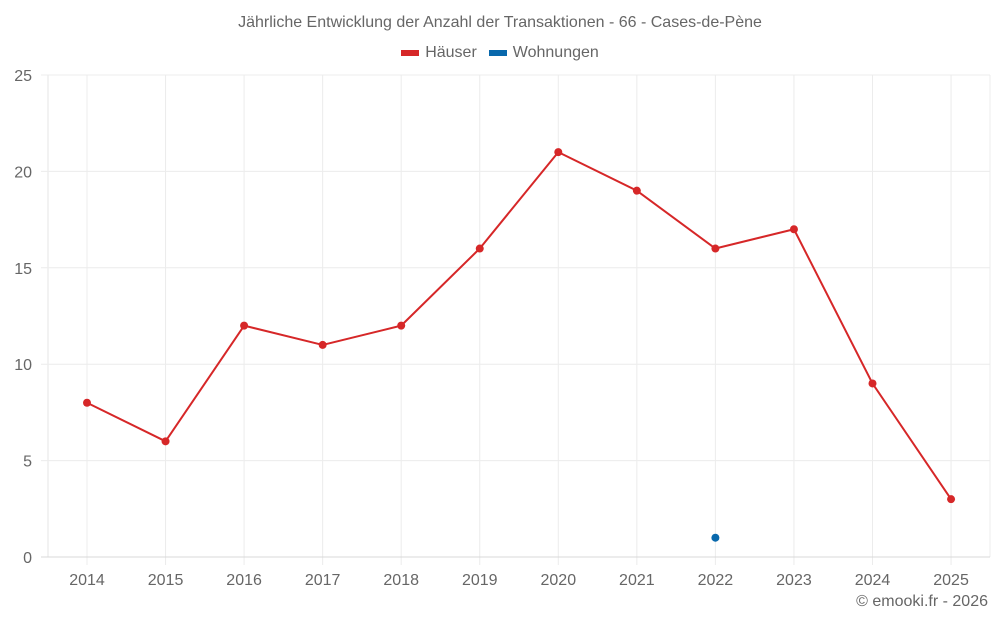 This screenshot has width=1000, height=625. I want to click on legend: Häuser Wohnungen, so click(500, 53).